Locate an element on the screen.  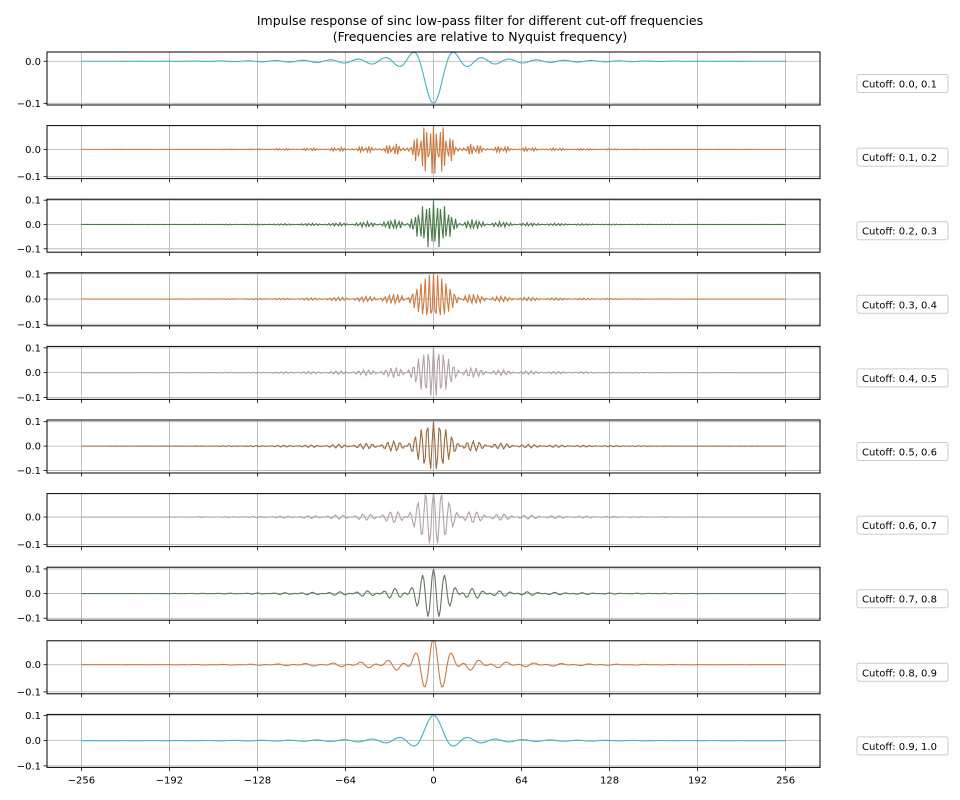
legend-label: Cutoff: 0.8, 0.9 is located at coordinates (899, 673).